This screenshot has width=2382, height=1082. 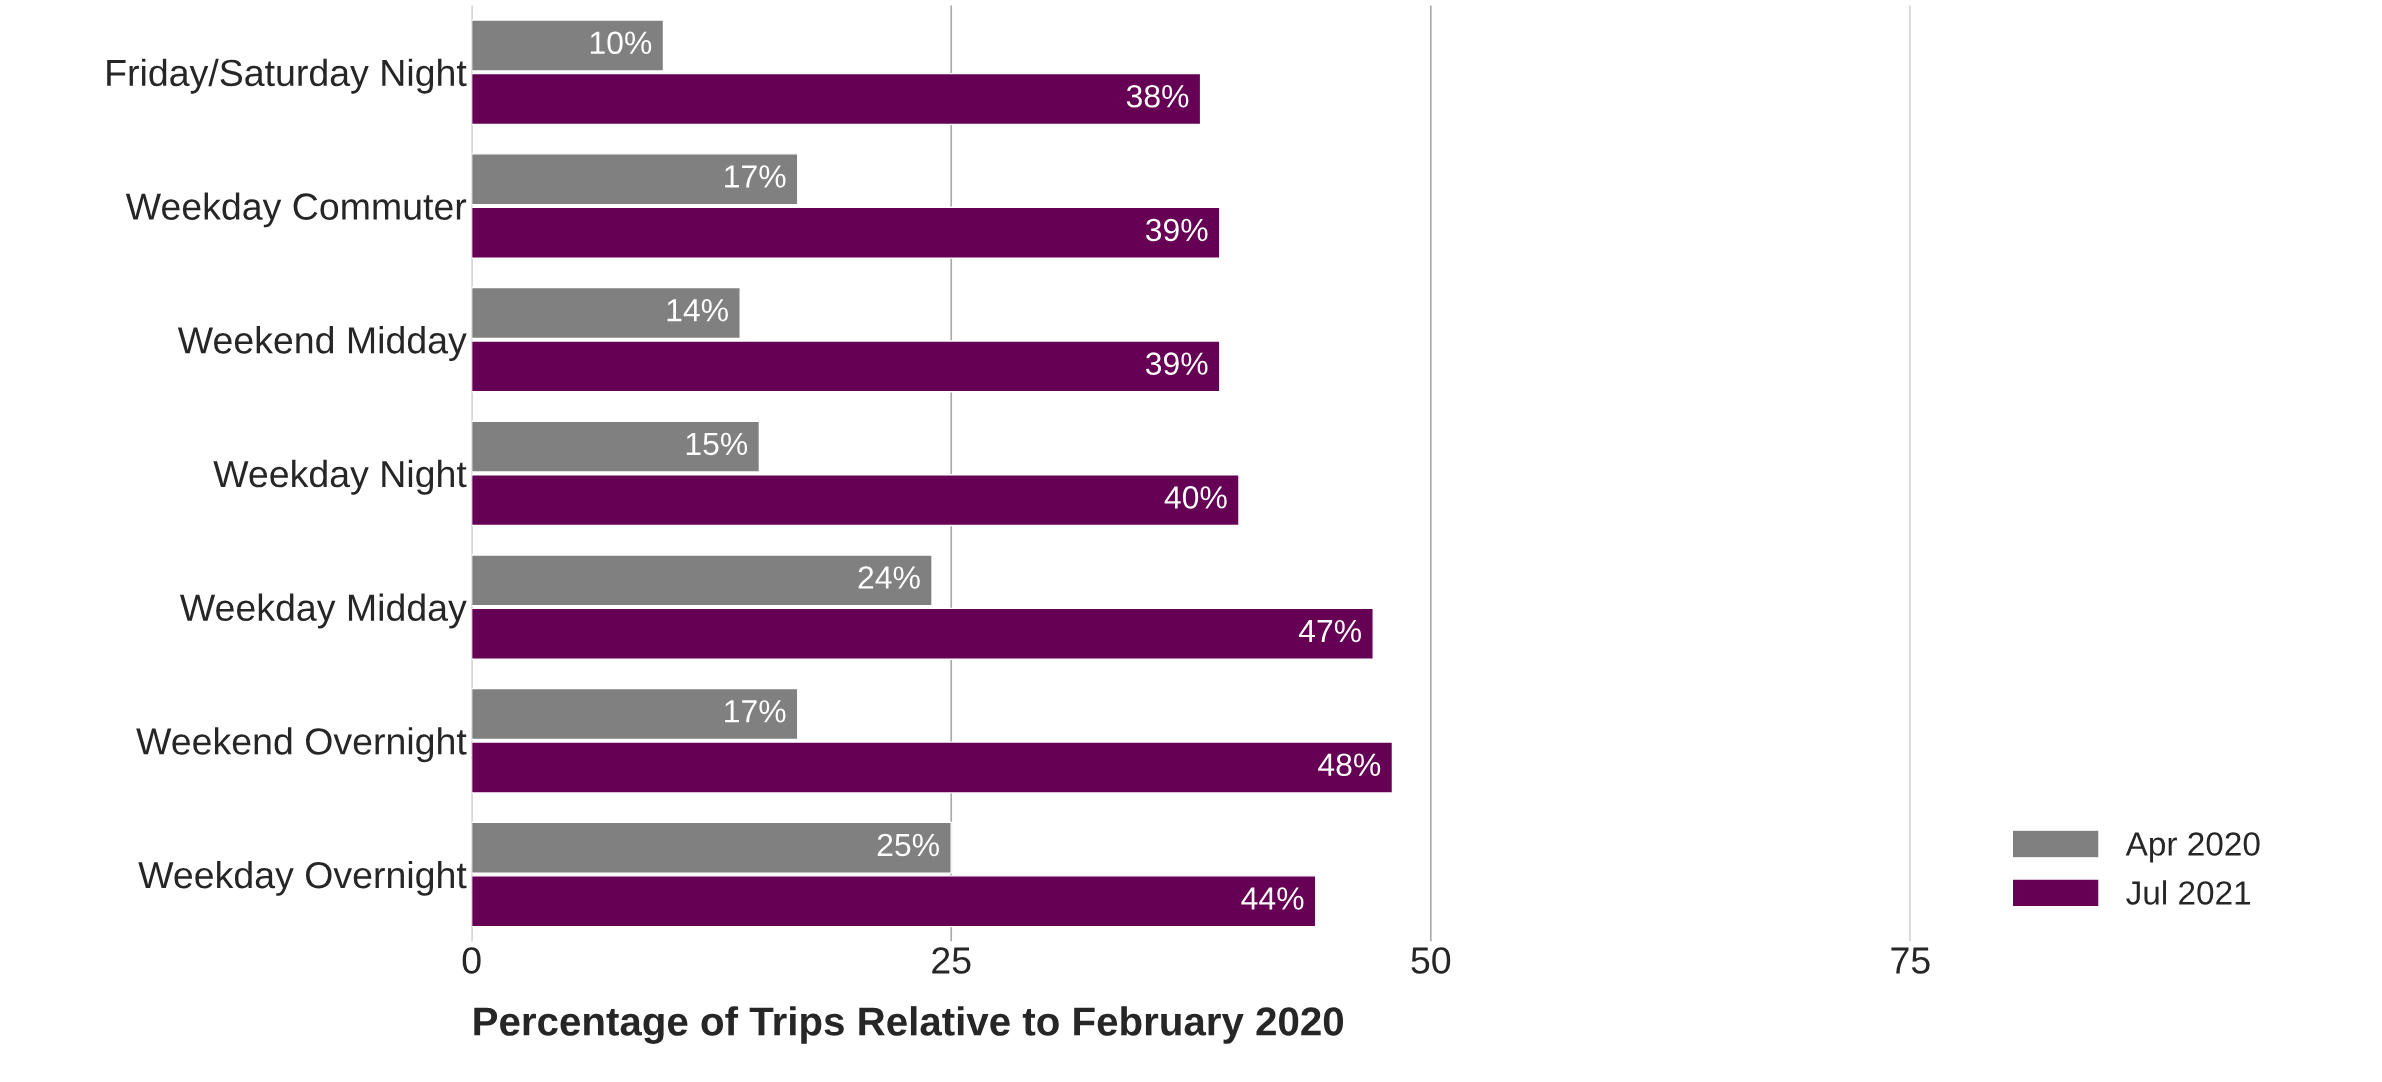 I want to click on data-label: 24%, so click(x=889, y=577).